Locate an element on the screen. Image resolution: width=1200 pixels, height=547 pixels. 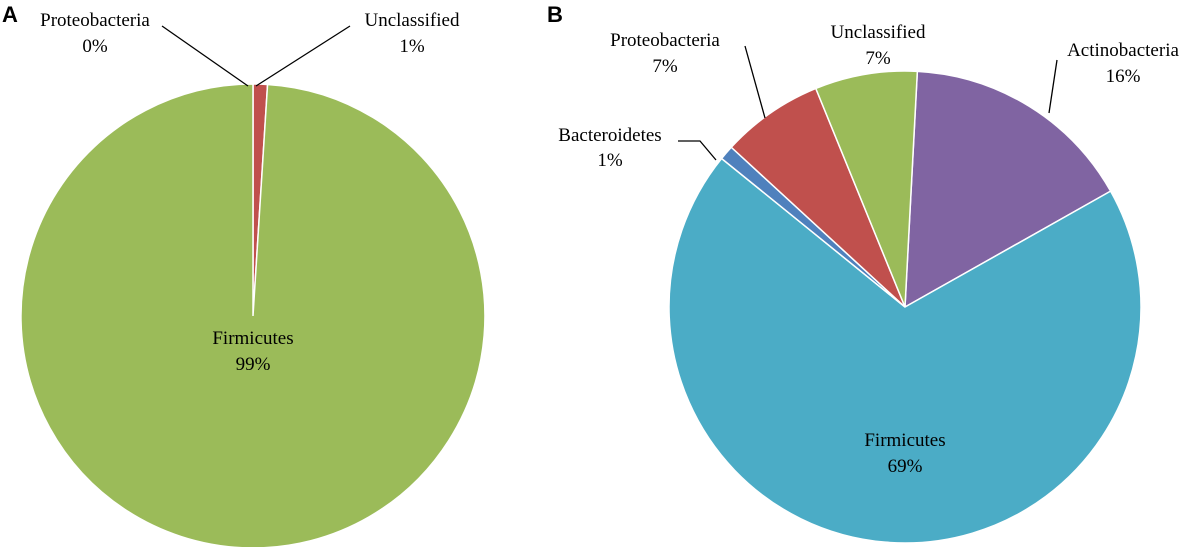
pie-b-slice-actinobacteria is located at coordinates (1008, 189).